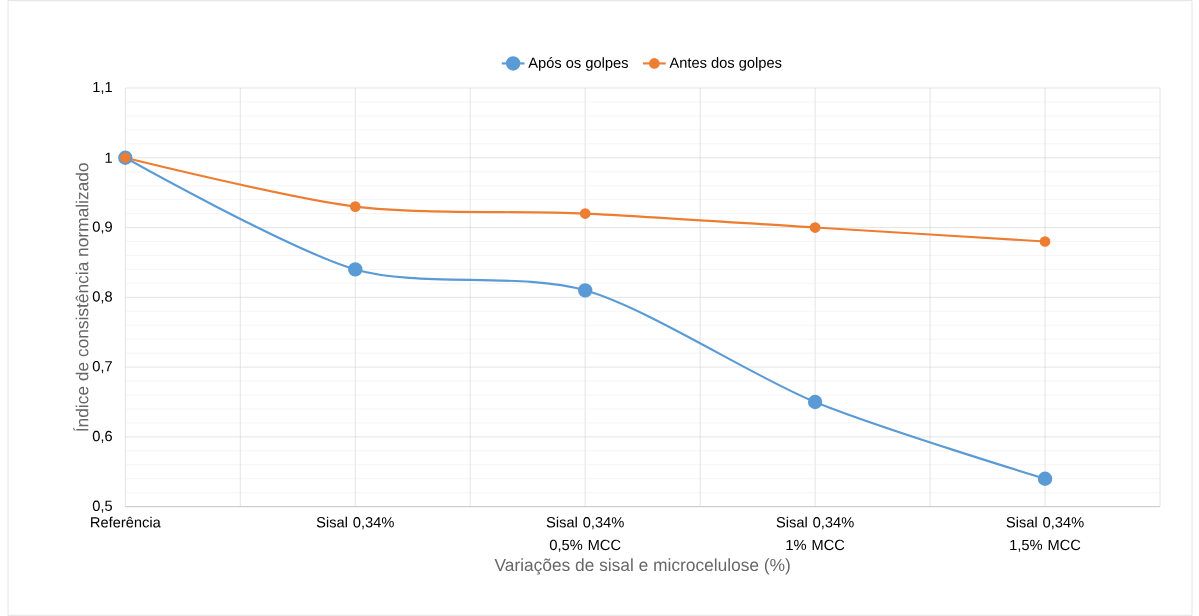 This screenshot has height=616, width=1199. I want to click on x-axis-title: Variações de sisal e microcelulose (%), so click(642, 566).